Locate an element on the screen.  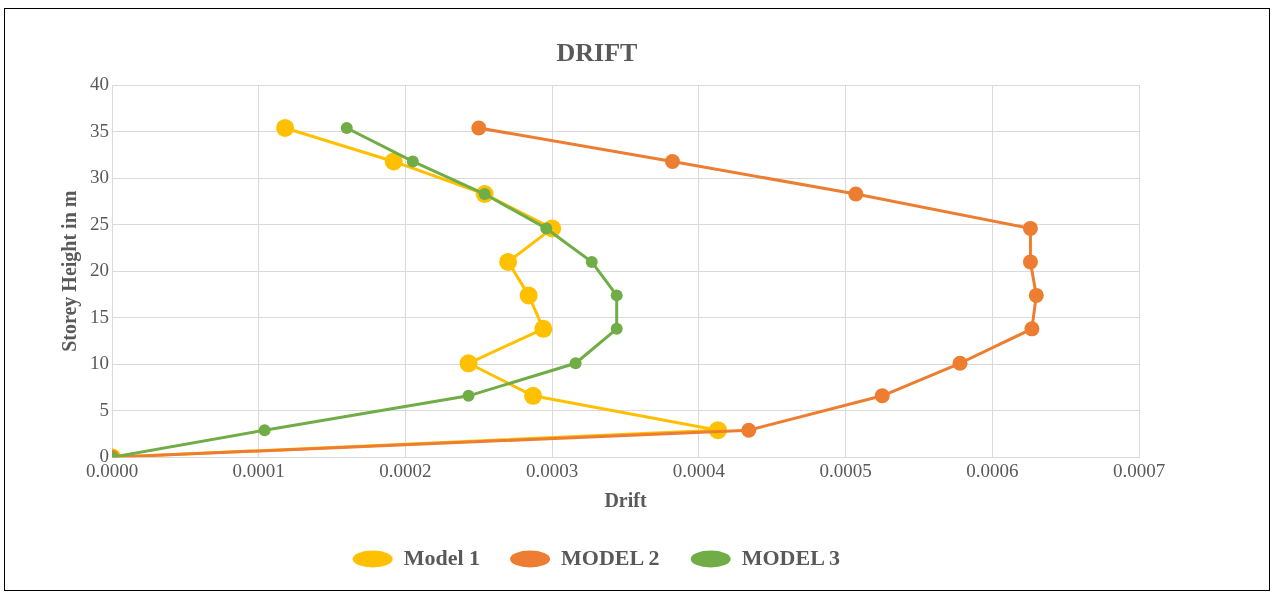
legend-label: MODEL 2 is located at coordinates (610, 557).